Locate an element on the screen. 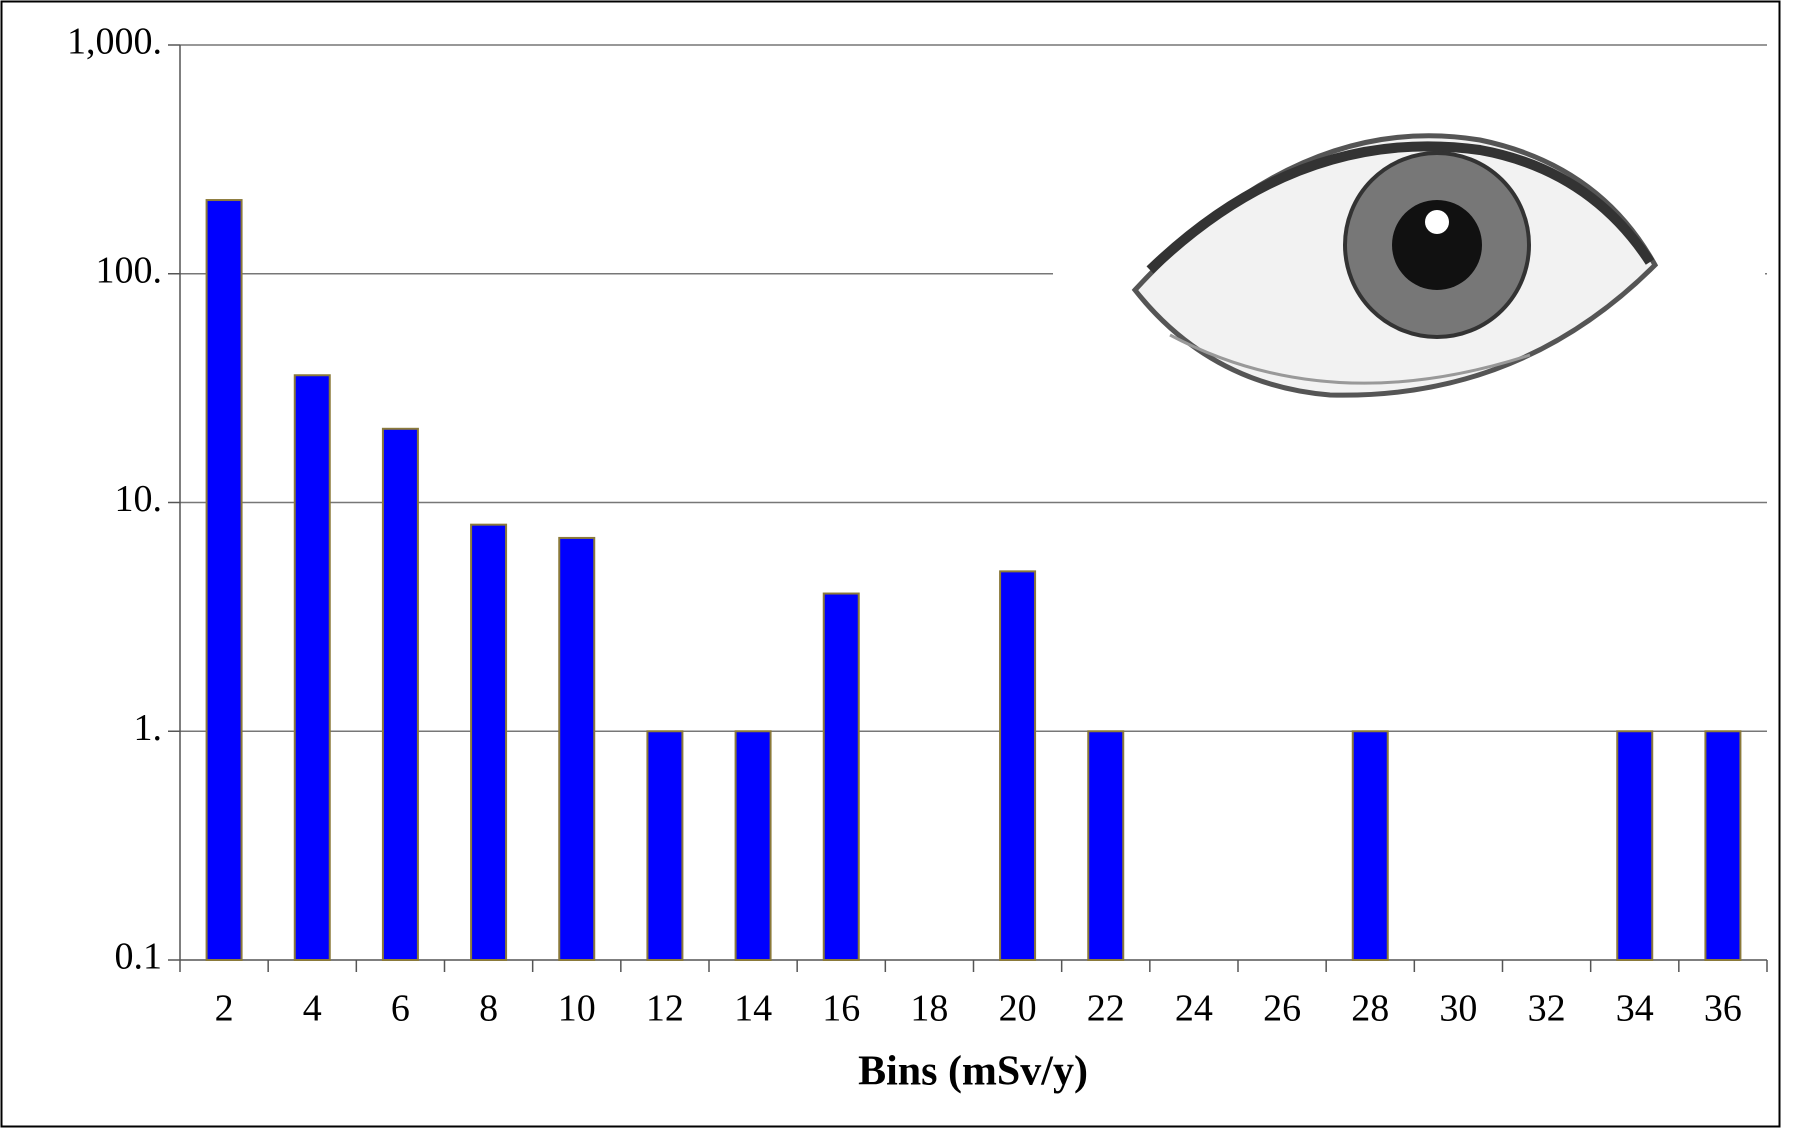  x-tick-label: 30 is located at coordinates (1458, 1009).